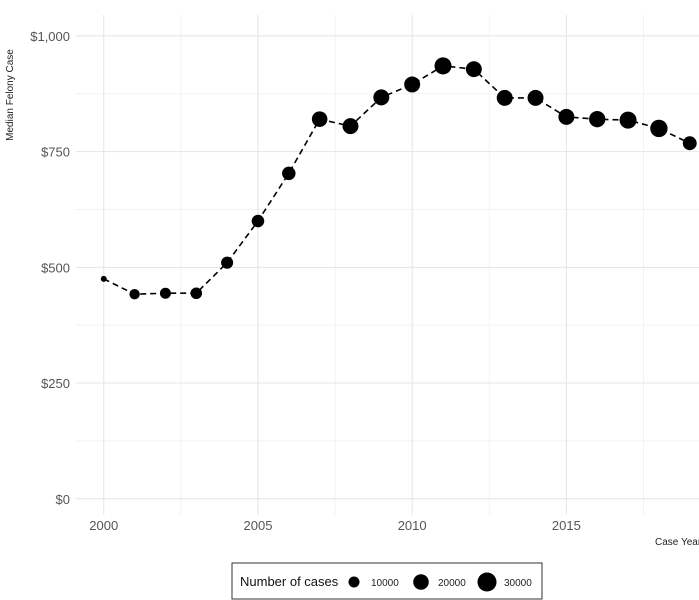 The image size is (699, 600). I want to click on legend-label-20000: 20000, so click(452, 583).